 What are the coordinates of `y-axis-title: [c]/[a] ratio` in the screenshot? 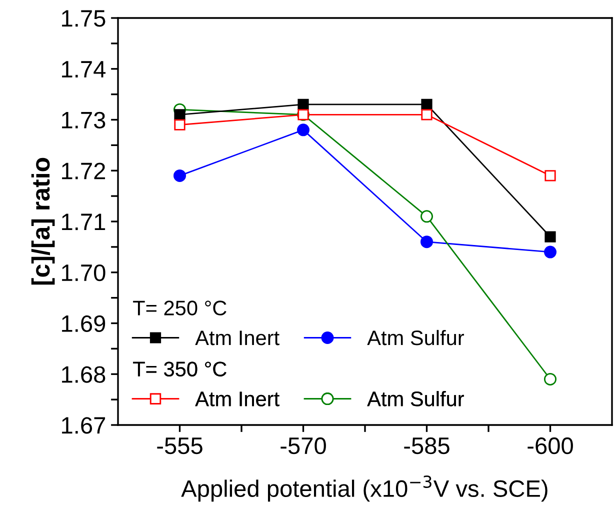 It's located at (43, 221).